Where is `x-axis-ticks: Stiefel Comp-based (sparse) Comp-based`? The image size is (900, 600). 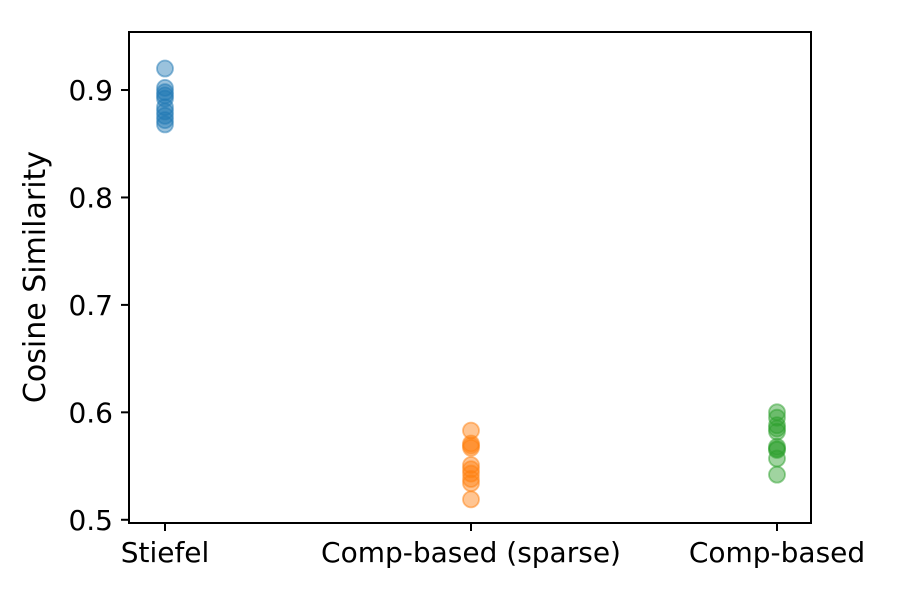 x-axis-ticks: Stiefel Comp-based (sparse) Comp-based is located at coordinates (493, 546).